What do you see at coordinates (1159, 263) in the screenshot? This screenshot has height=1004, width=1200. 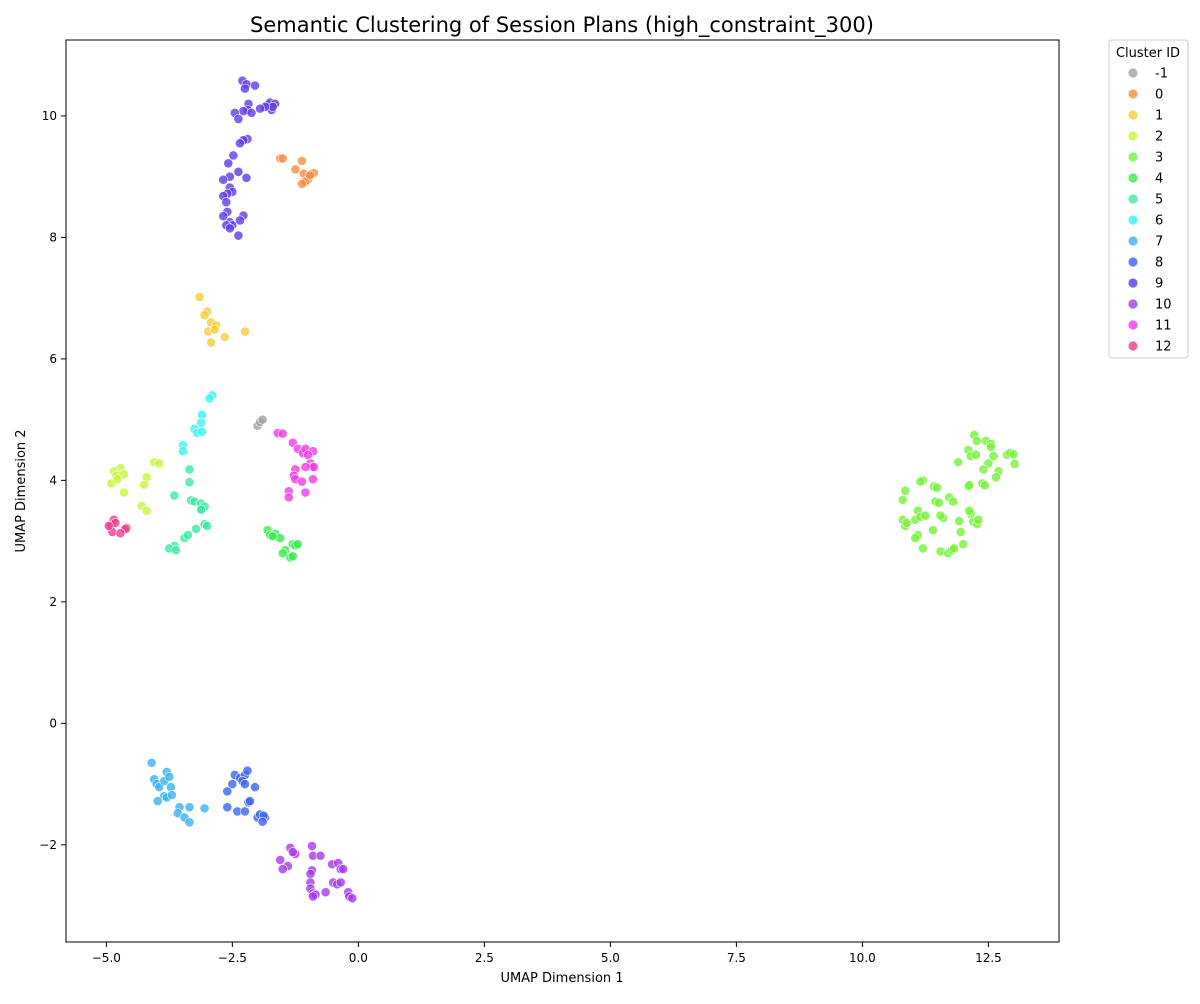 I see `legend-label: 8` at bounding box center [1159, 263].